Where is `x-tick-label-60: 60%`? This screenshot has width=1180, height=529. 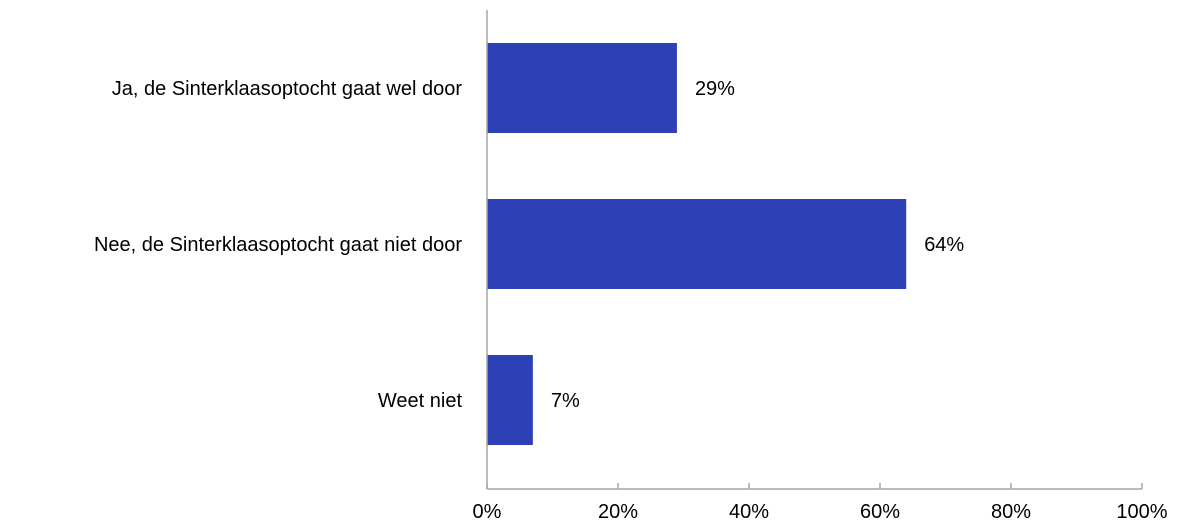 x-tick-label-60: 60% is located at coordinates (880, 512).